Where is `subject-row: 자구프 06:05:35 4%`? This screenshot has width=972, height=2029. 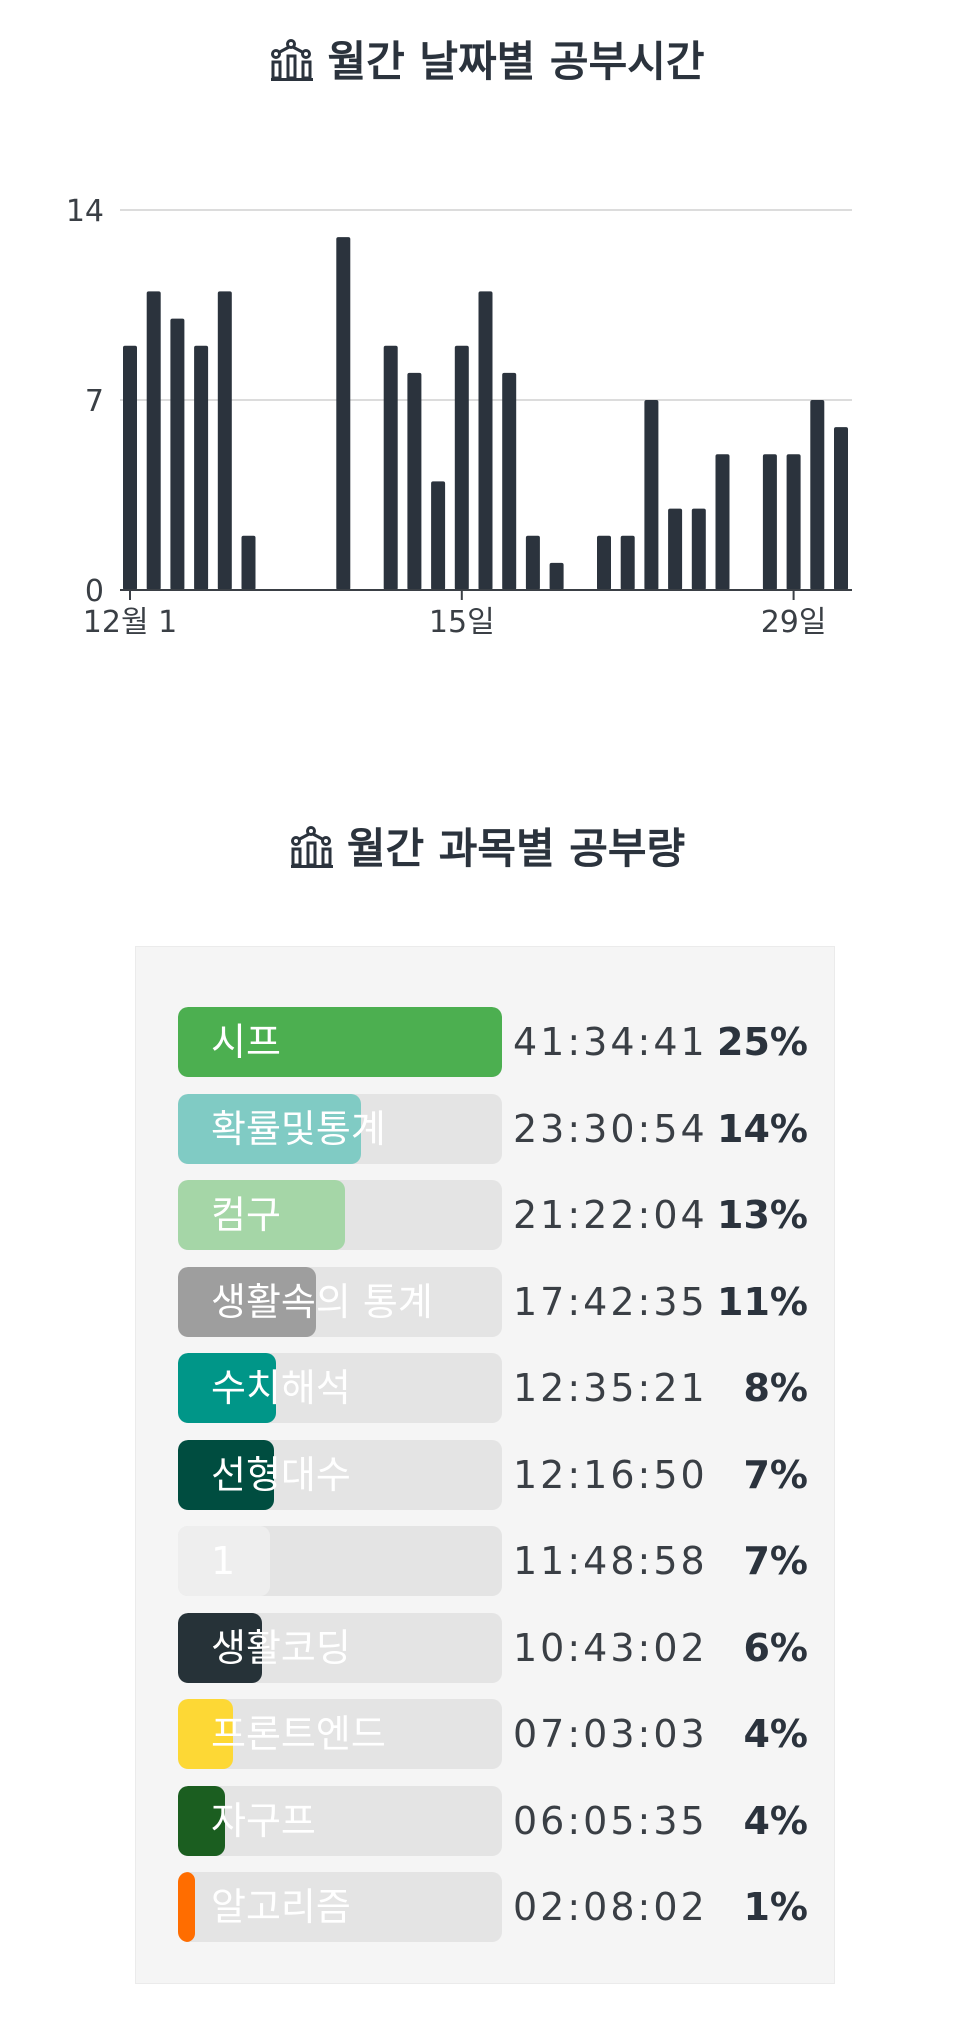
subject-row: 자구프 06:05:35 4% is located at coordinates (493, 1820).